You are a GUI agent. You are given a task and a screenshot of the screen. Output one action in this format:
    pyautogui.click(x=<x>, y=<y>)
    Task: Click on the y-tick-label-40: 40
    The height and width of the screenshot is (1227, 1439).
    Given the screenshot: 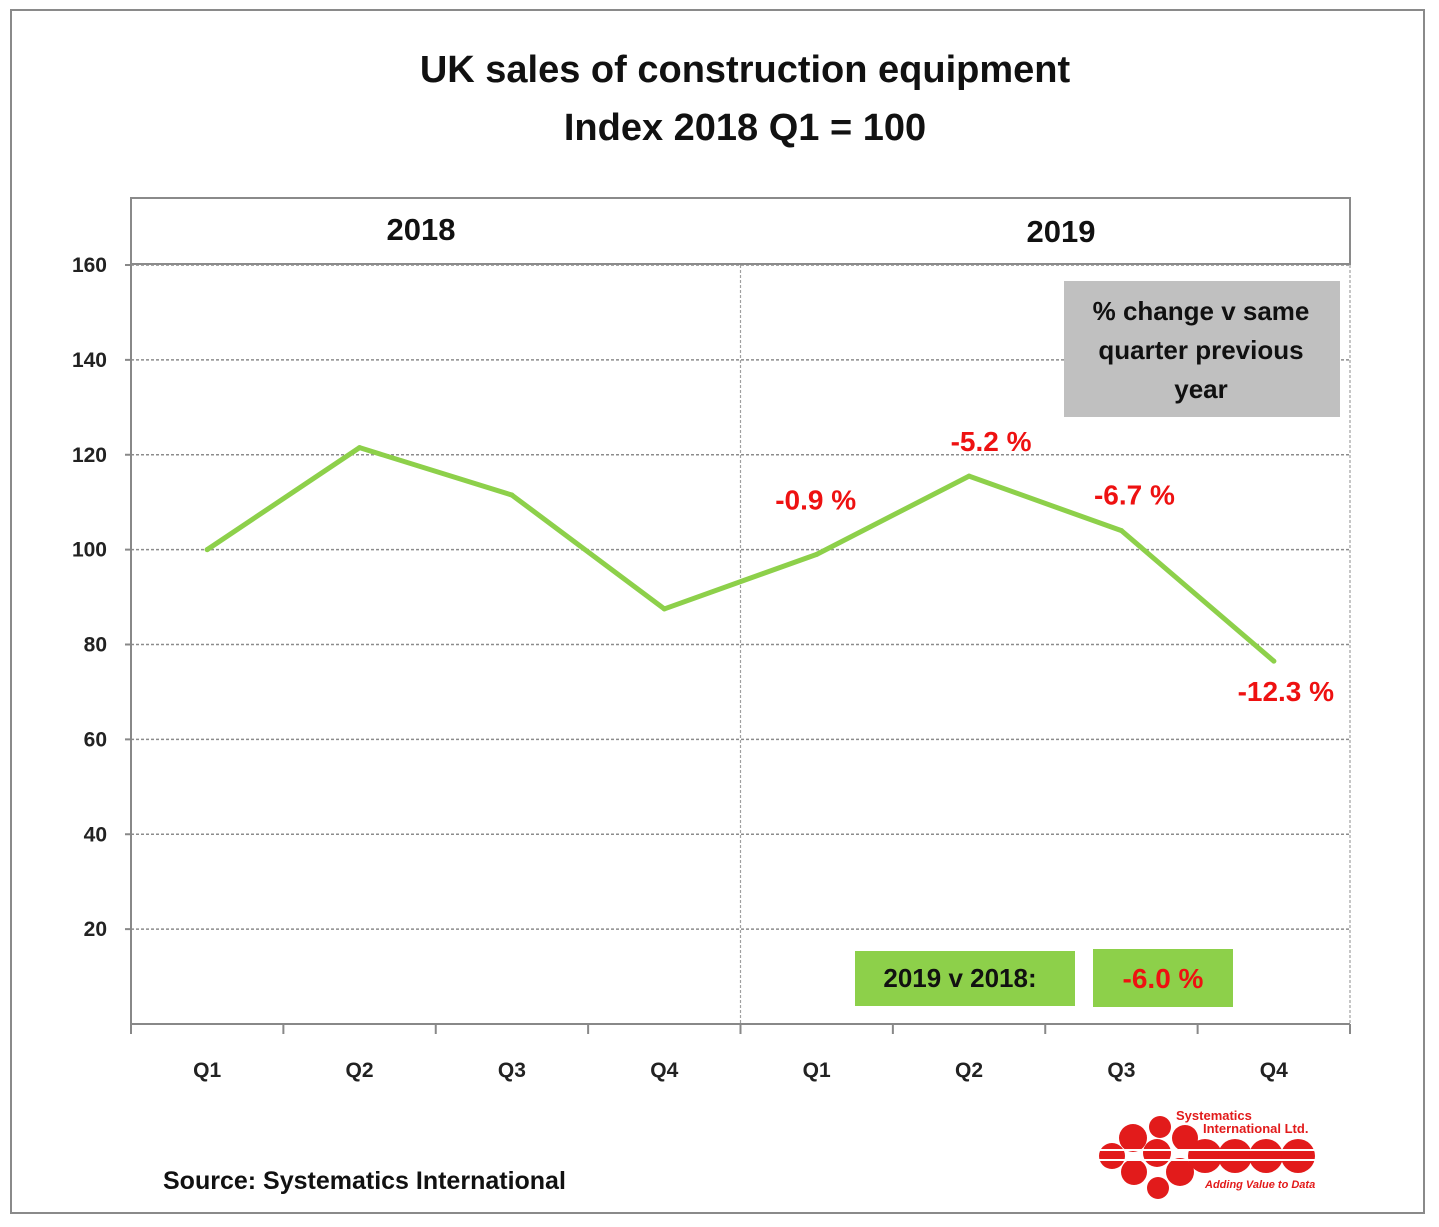 What is the action you would take?
    pyautogui.click(x=95, y=834)
    